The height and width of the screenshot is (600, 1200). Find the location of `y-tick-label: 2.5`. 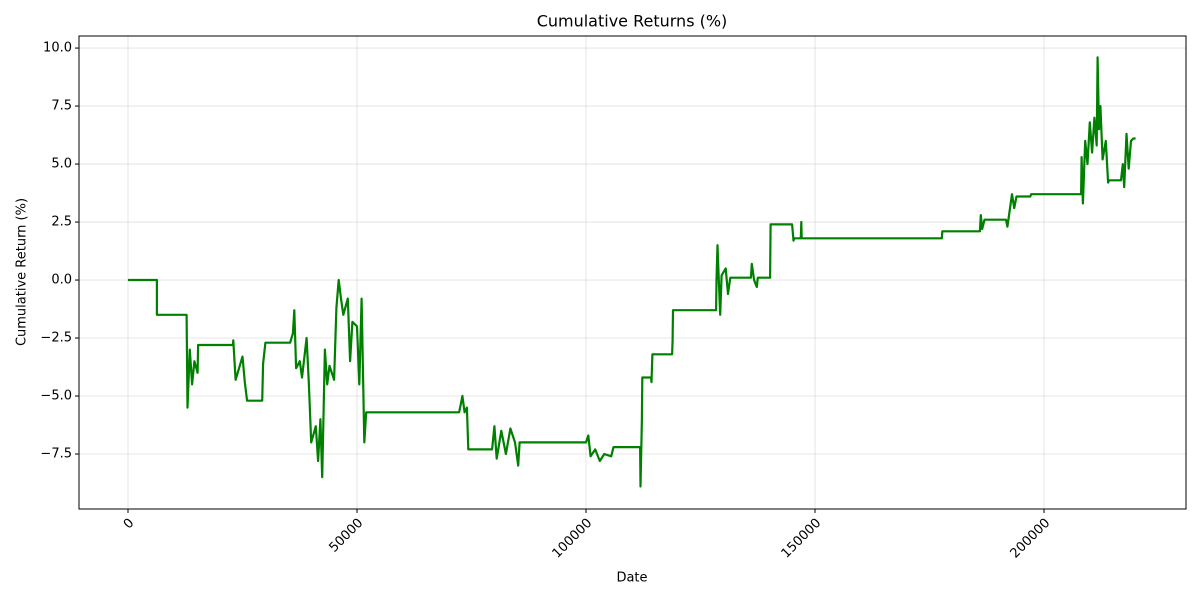

y-tick-label: 2.5 is located at coordinates (61, 222).